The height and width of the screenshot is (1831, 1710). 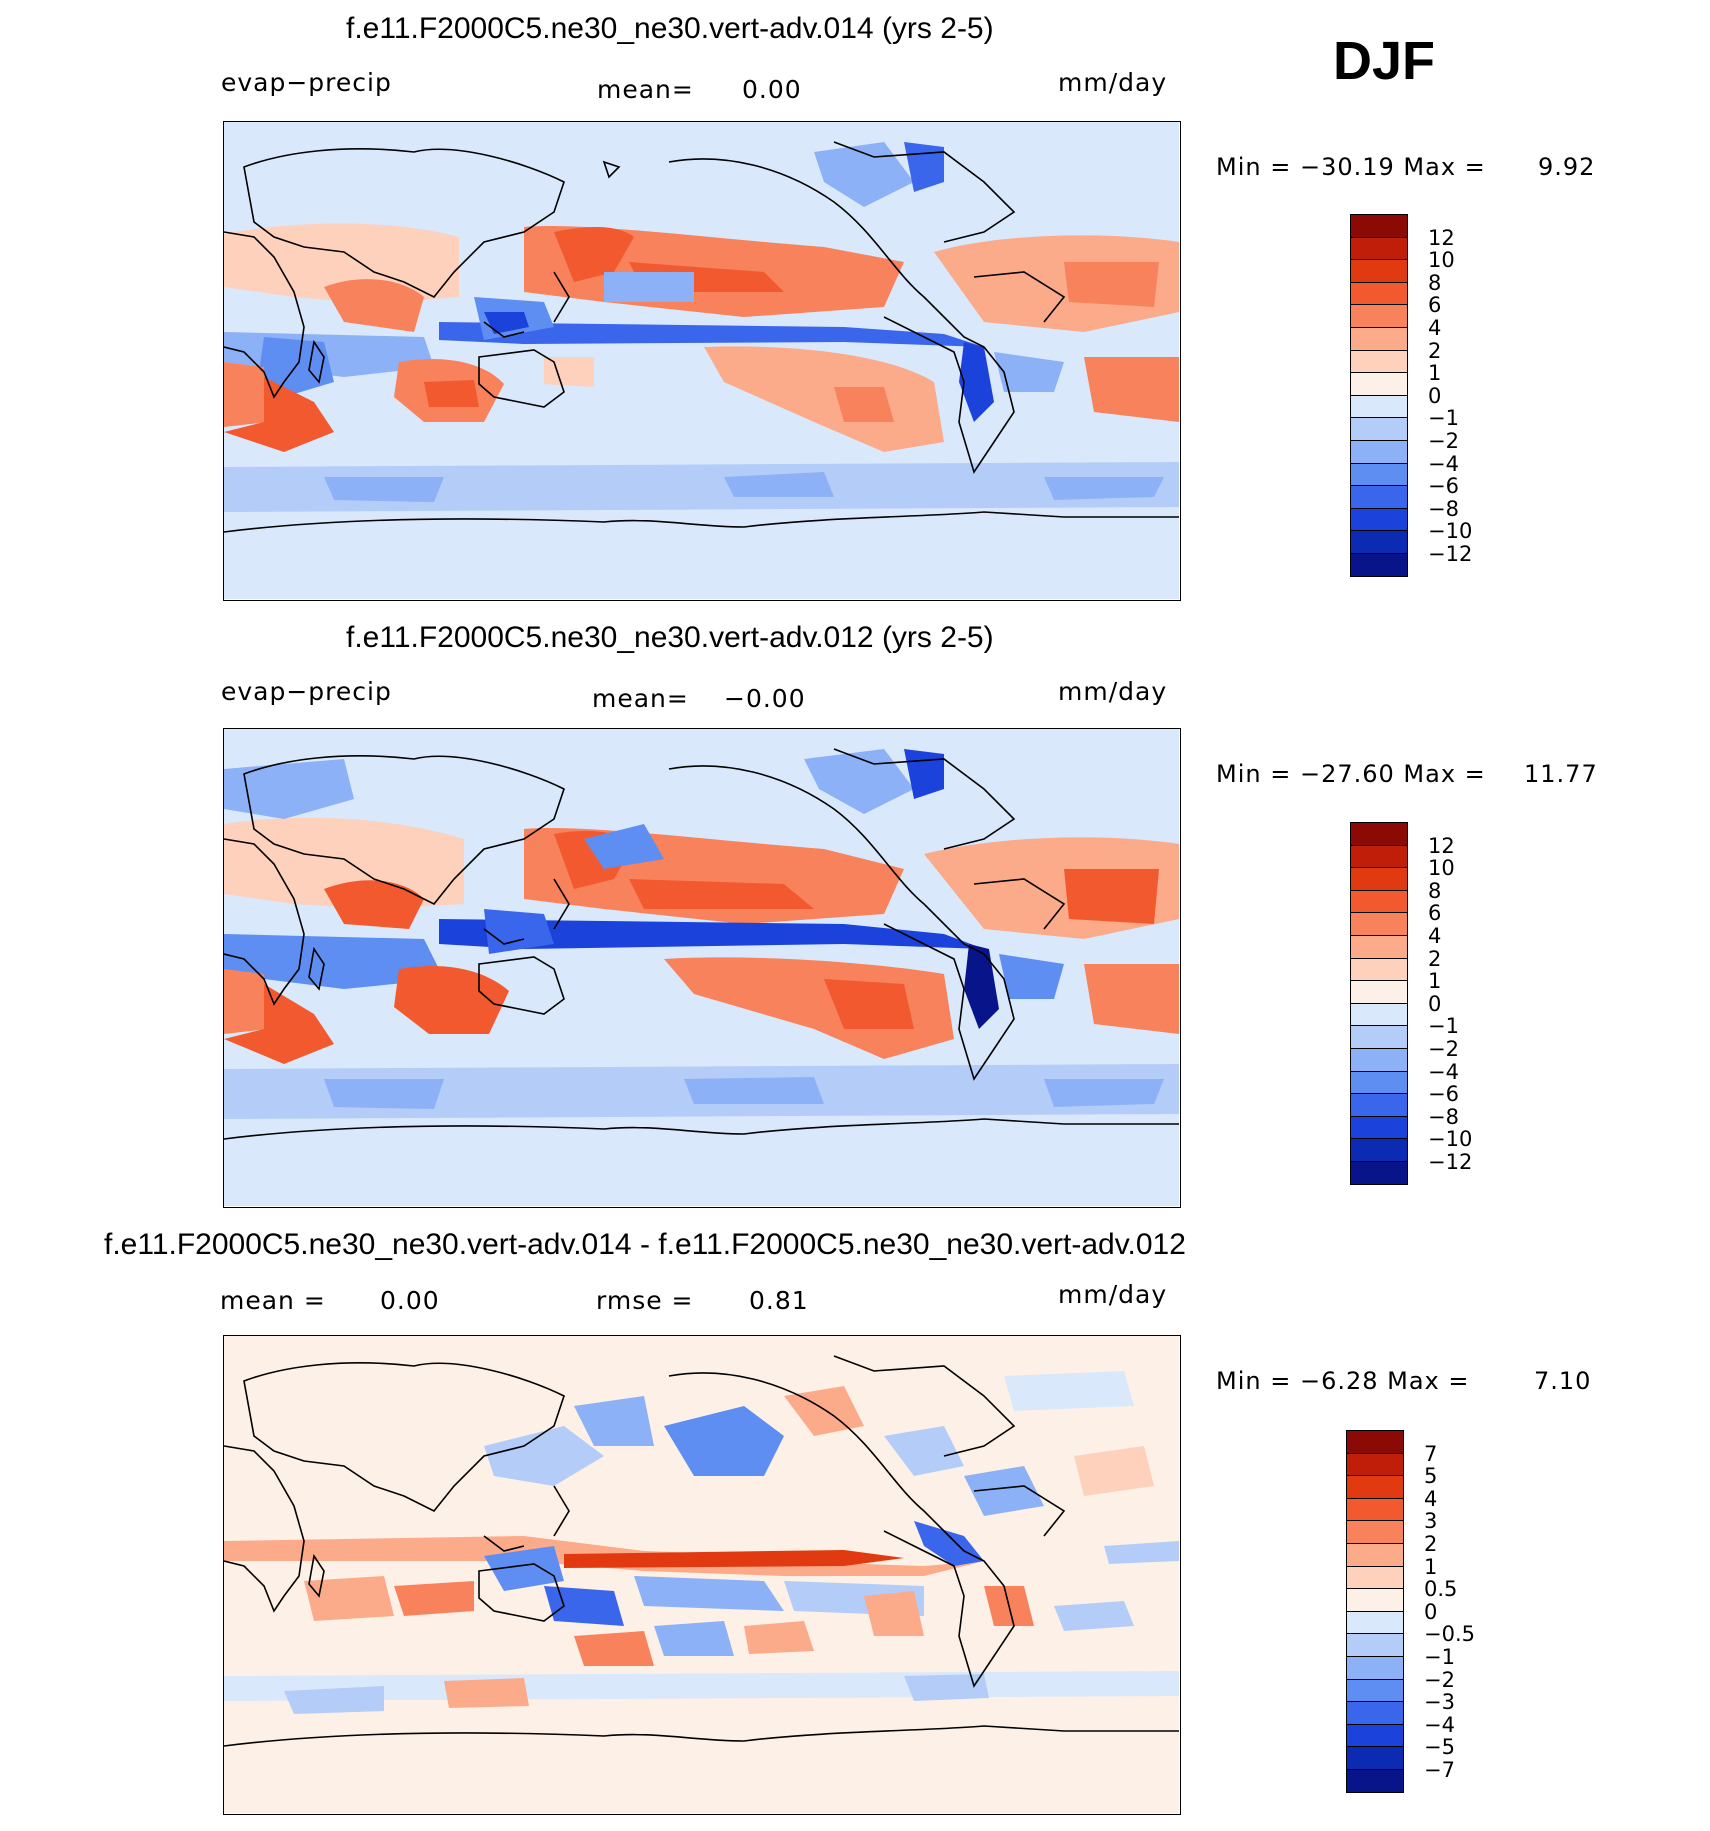 What do you see at coordinates (1439, 1679) in the screenshot?
I see `panel-3-colorbar-tick-label: −2` at bounding box center [1439, 1679].